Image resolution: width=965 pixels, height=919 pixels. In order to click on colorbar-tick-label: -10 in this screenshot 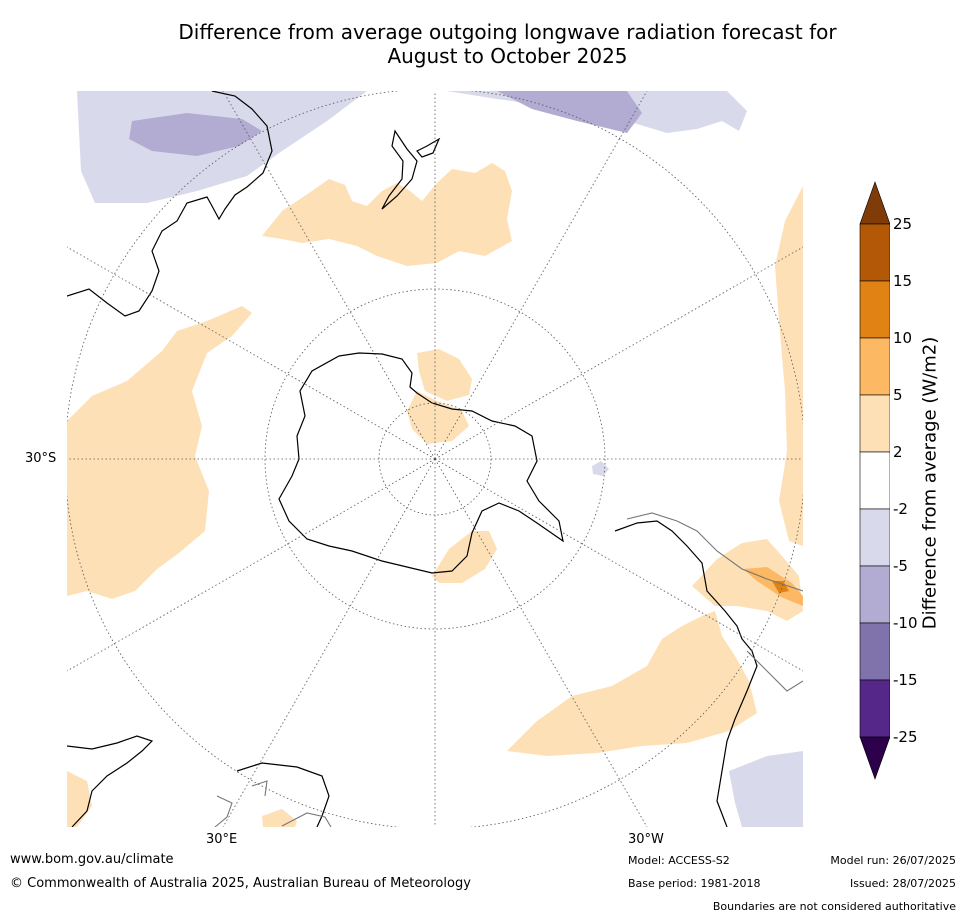, I will do `click(905, 623)`.